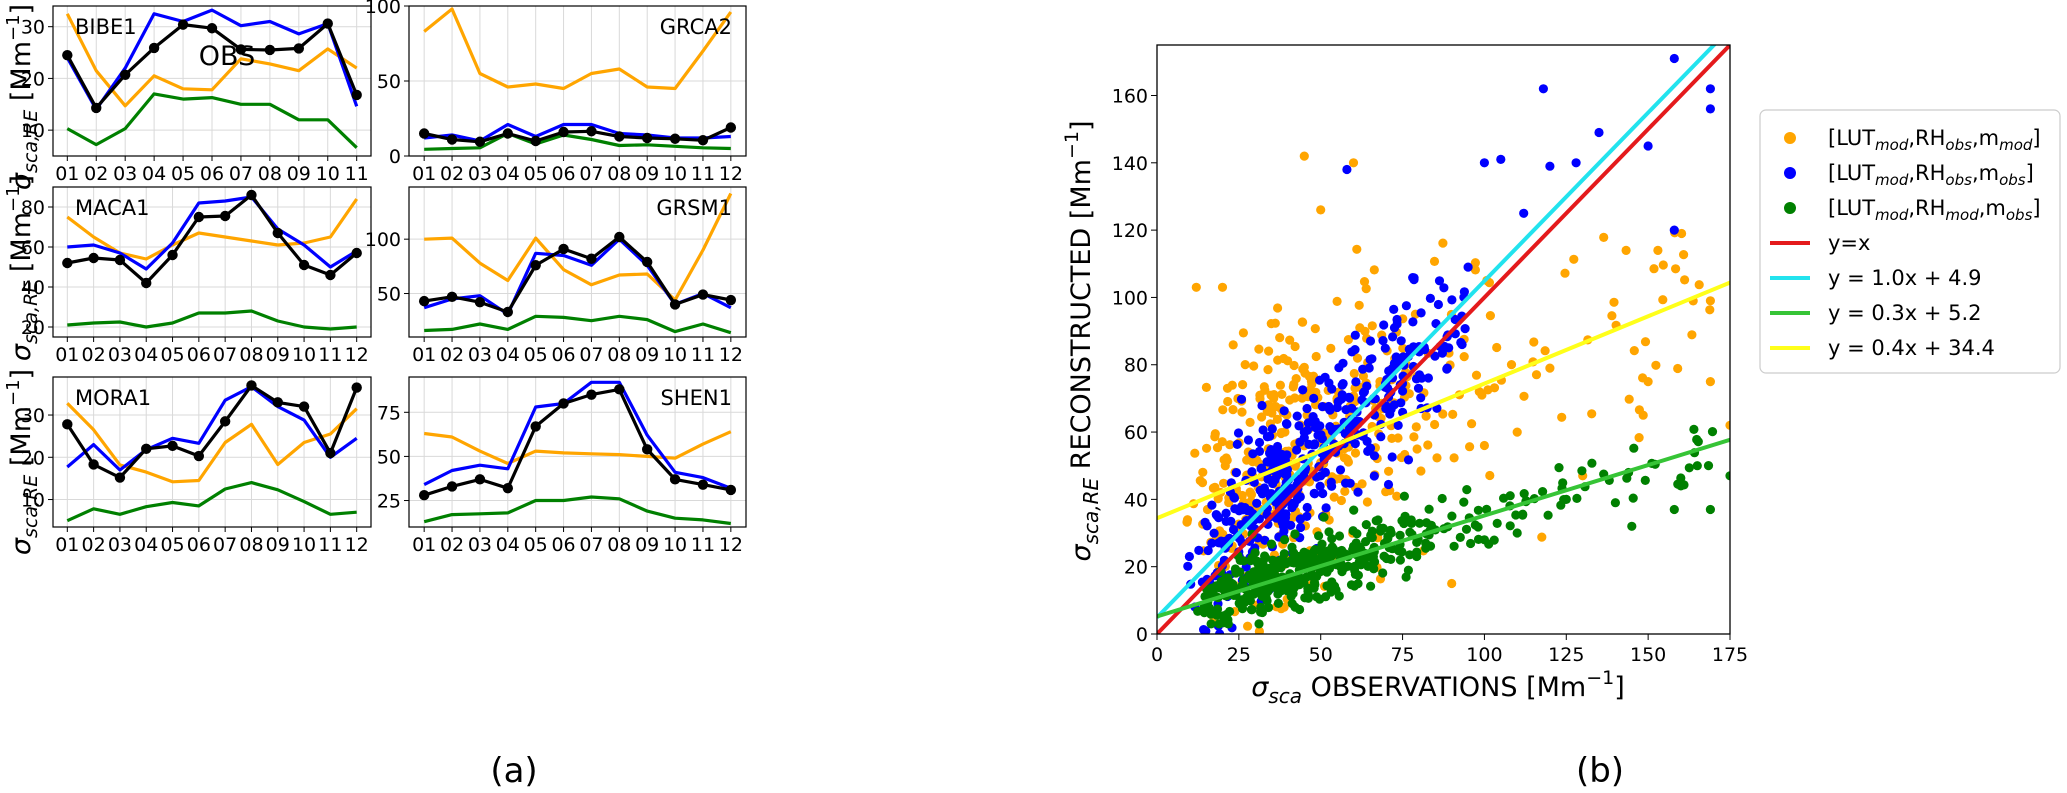 The image size is (2067, 793). Describe the element at coordinates (424, 545) in the screenshot. I see `x-tick-label: 01` at that location.